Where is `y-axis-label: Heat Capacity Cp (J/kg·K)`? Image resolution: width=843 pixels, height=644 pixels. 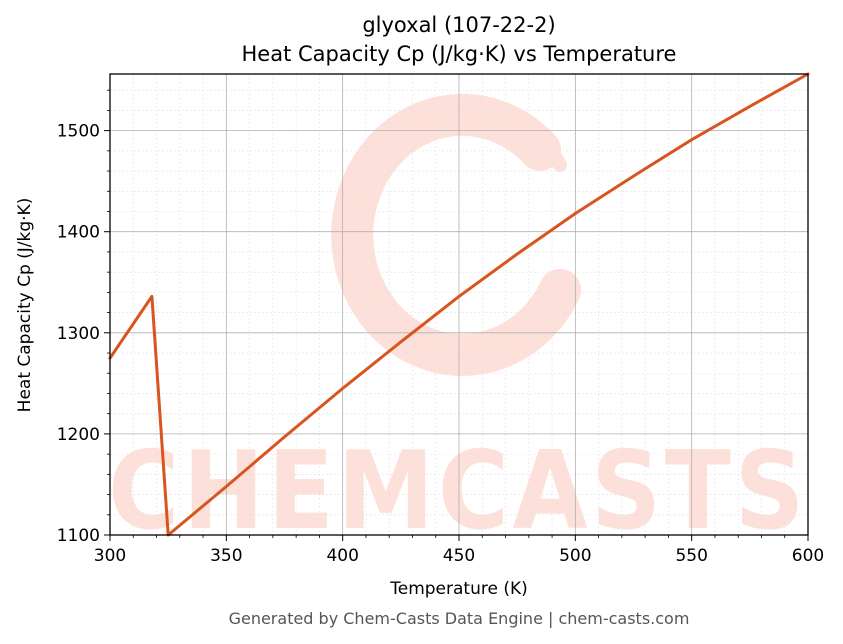
y-axis-label: Heat Capacity Cp (J/kg·K) is located at coordinates (25, 305).